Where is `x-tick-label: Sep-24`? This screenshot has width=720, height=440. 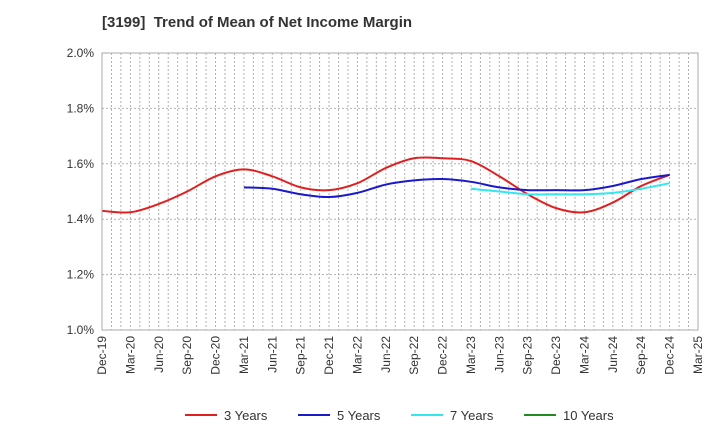
x-tick-label: Sep-24 is located at coordinates (641, 355).